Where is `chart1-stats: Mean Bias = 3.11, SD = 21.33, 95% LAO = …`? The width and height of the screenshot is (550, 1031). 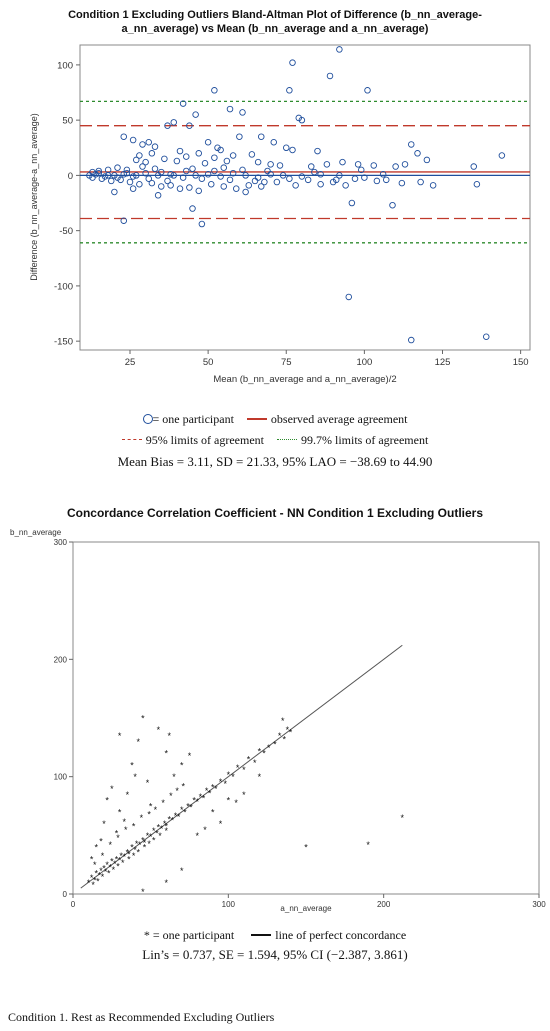
chart1-stats: Mean Bias = 3.11, SD = 21.33, 95% LAO = … is located at coordinates (275, 461).